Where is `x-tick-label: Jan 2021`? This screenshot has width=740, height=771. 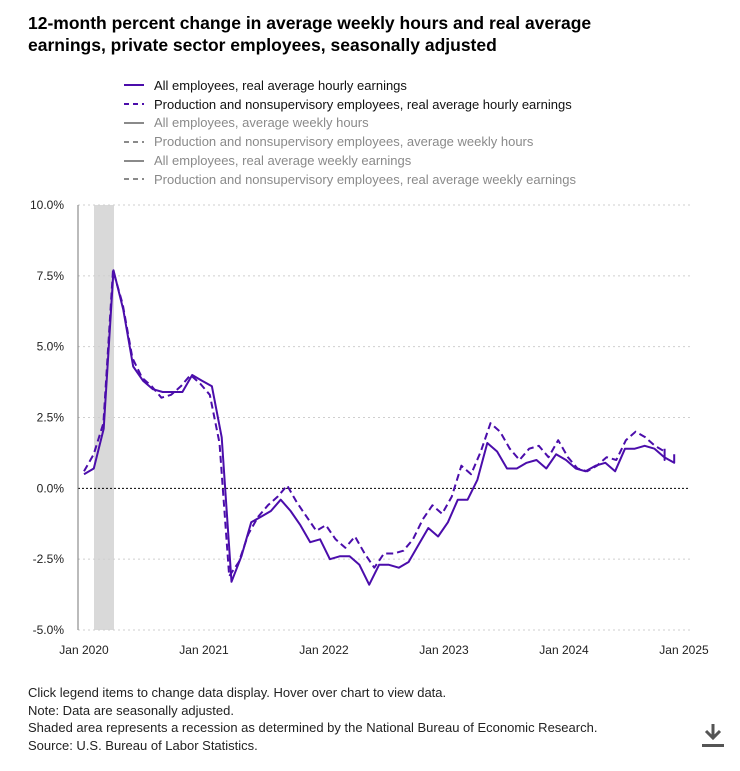 x-tick-label: Jan 2021 is located at coordinates (204, 650).